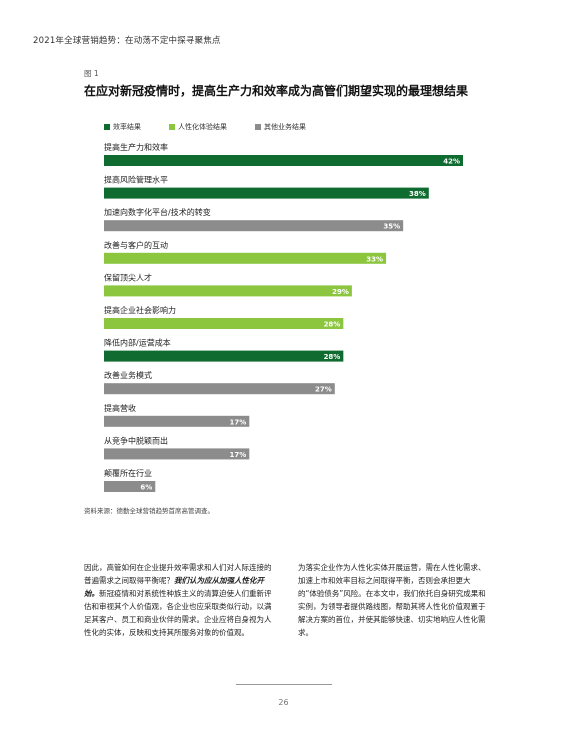 This screenshot has height=734, width=567. I want to click on legend-label-efficiency: 效率结果, so click(127, 127).